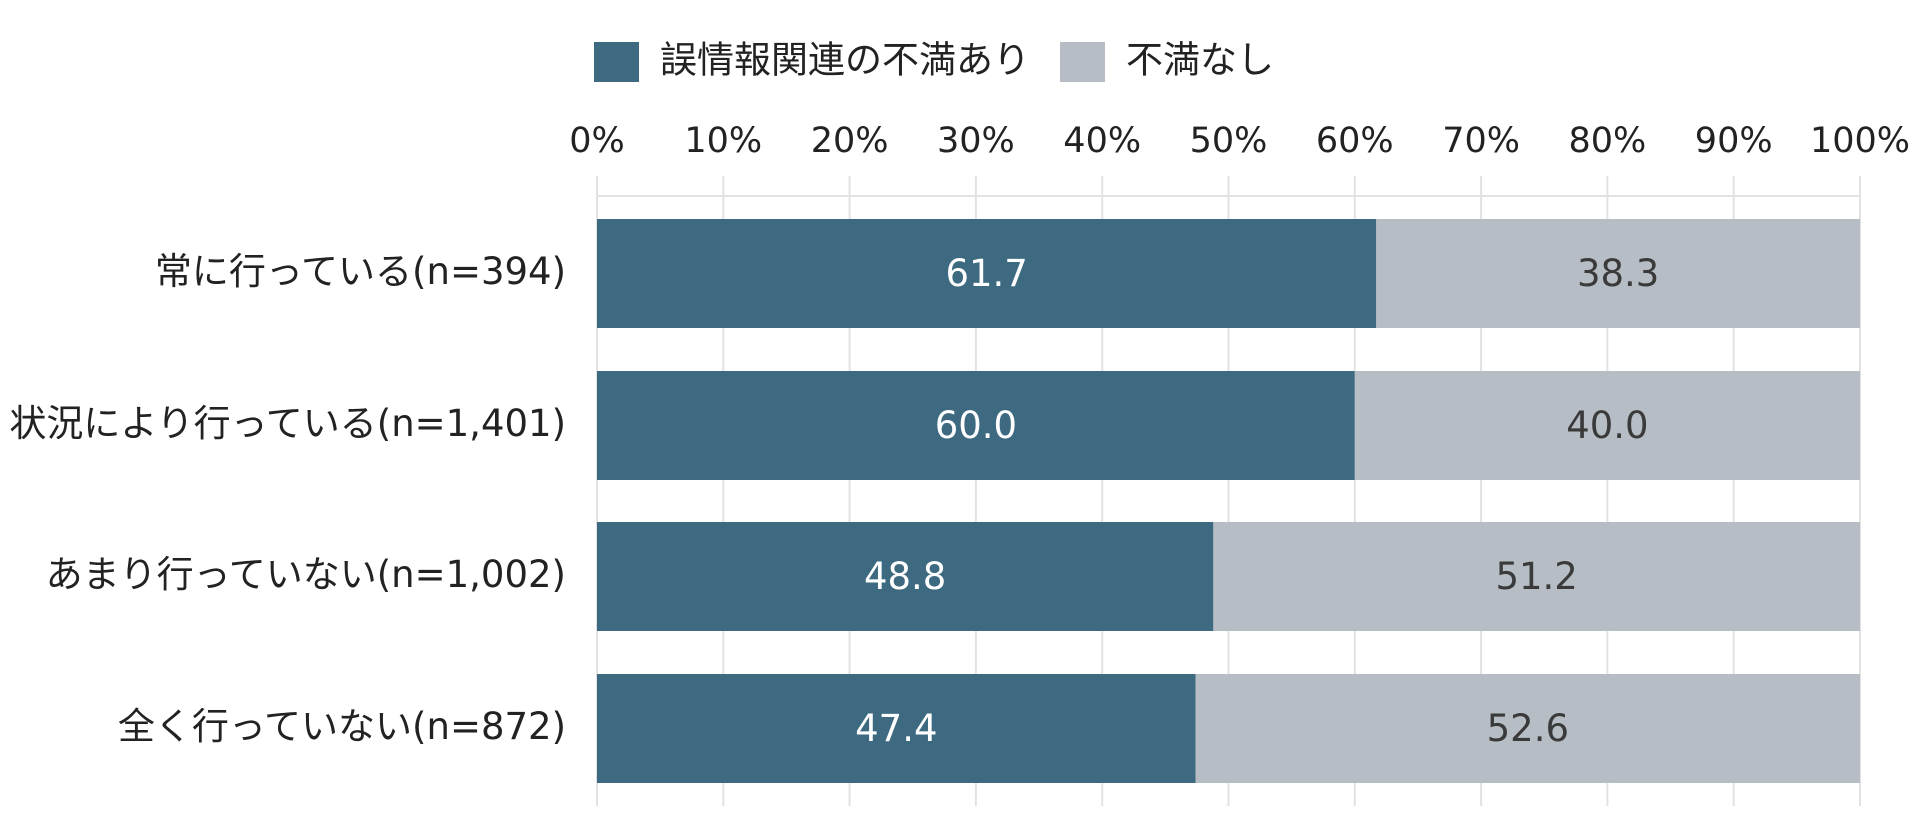 The width and height of the screenshot is (1920, 836). I want to click on bar-value-label: 48.8, so click(905, 576).